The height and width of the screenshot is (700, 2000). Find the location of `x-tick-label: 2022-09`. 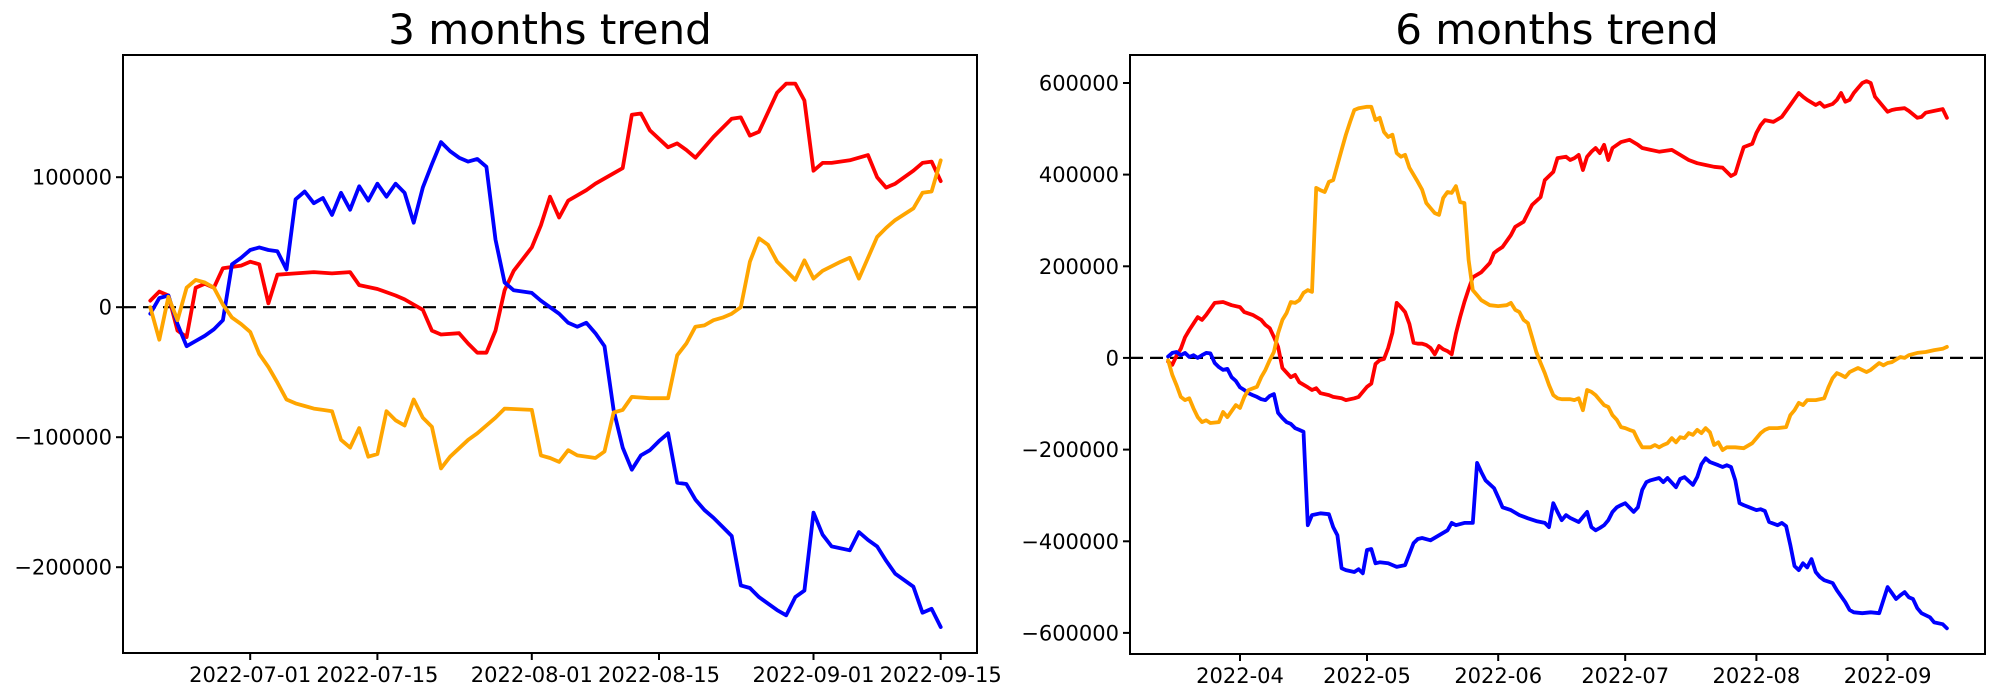

x-tick-label: 2022-09 is located at coordinates (1888, 676).